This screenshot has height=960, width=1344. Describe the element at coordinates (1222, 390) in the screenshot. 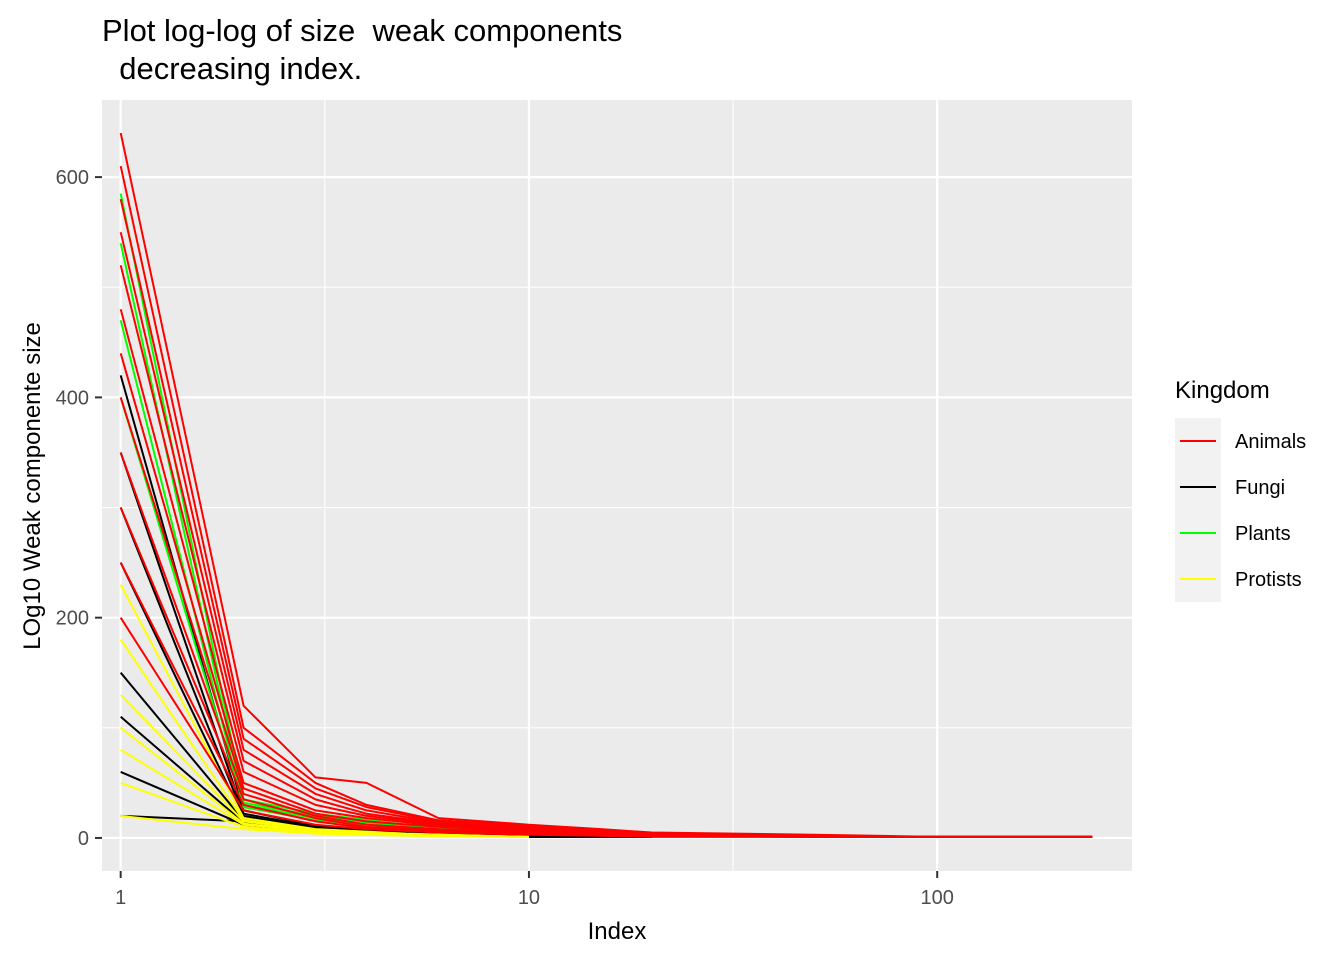

I see `legend-title: Kingdom` at that location.